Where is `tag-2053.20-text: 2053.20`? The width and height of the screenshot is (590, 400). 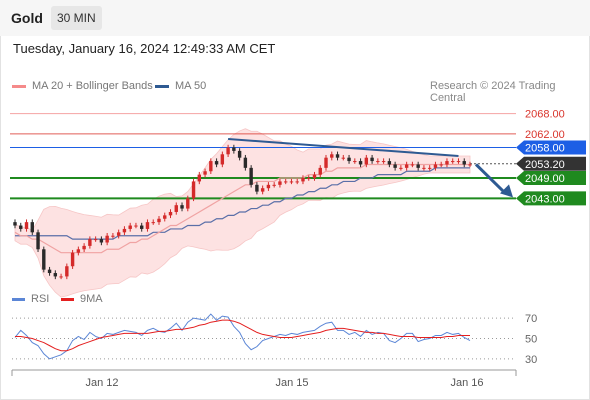 tag-2053.20-text: 2053.20 is located at coordinates (545, 165).